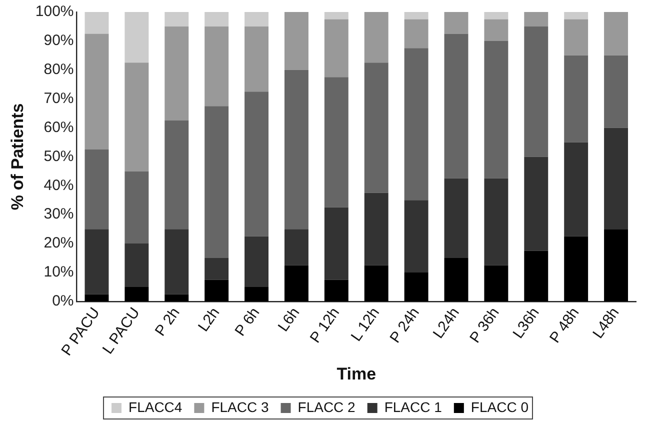 The height and width of the screenshot is (429, 650). What do you see at coordinates (59, 272) in the screenshot?
I see `y-tick-label: 10%` at bounding box center [59, 272].